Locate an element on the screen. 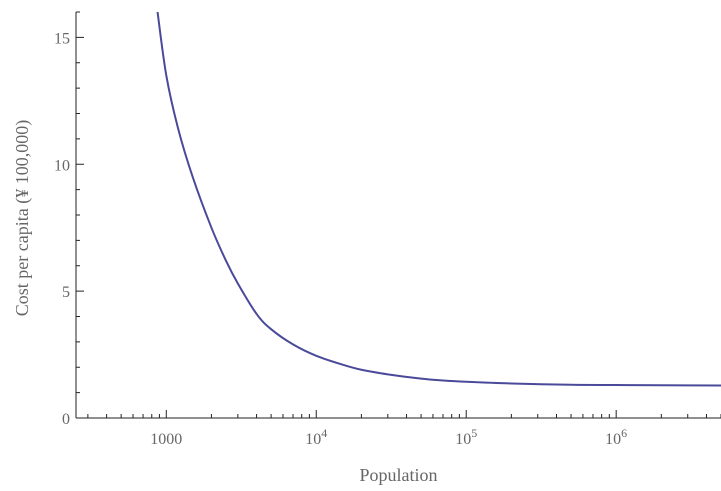  x-ticks: 1000 10⁴ 10⁵ 10⁶ is located at coordinates (404, 429).